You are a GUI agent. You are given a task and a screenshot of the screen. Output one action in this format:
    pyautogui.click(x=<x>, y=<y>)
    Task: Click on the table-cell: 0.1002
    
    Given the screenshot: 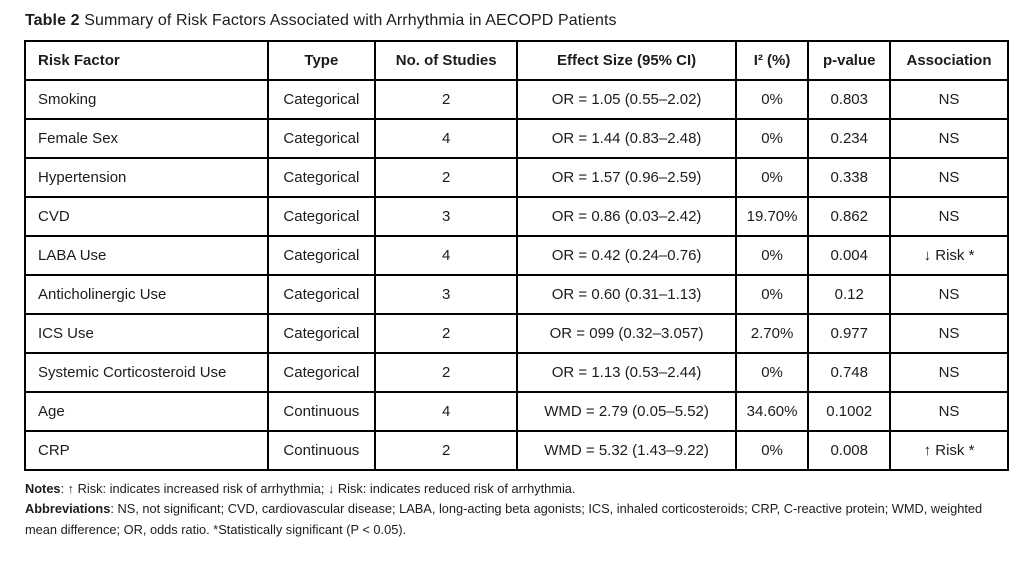 What is the action you would take?
    pyautogui.click(x=849, y=411)
    